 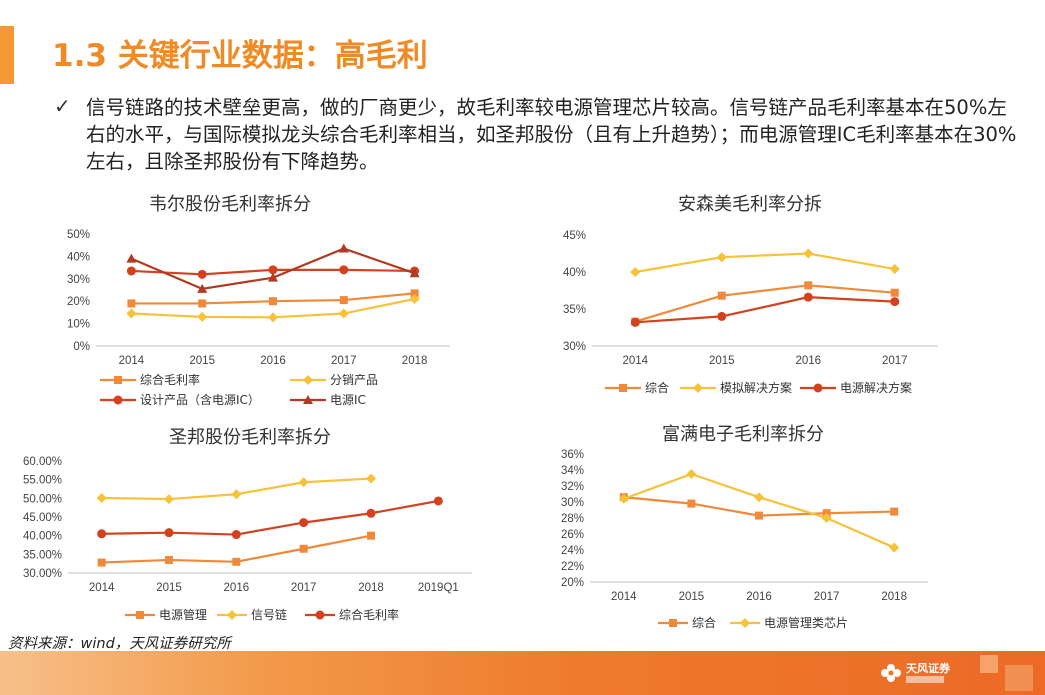 What do you see at coordinates (574, 236) in the screenshot?
I see `y-tick-label: 45%` at bounding box center [574, 236].